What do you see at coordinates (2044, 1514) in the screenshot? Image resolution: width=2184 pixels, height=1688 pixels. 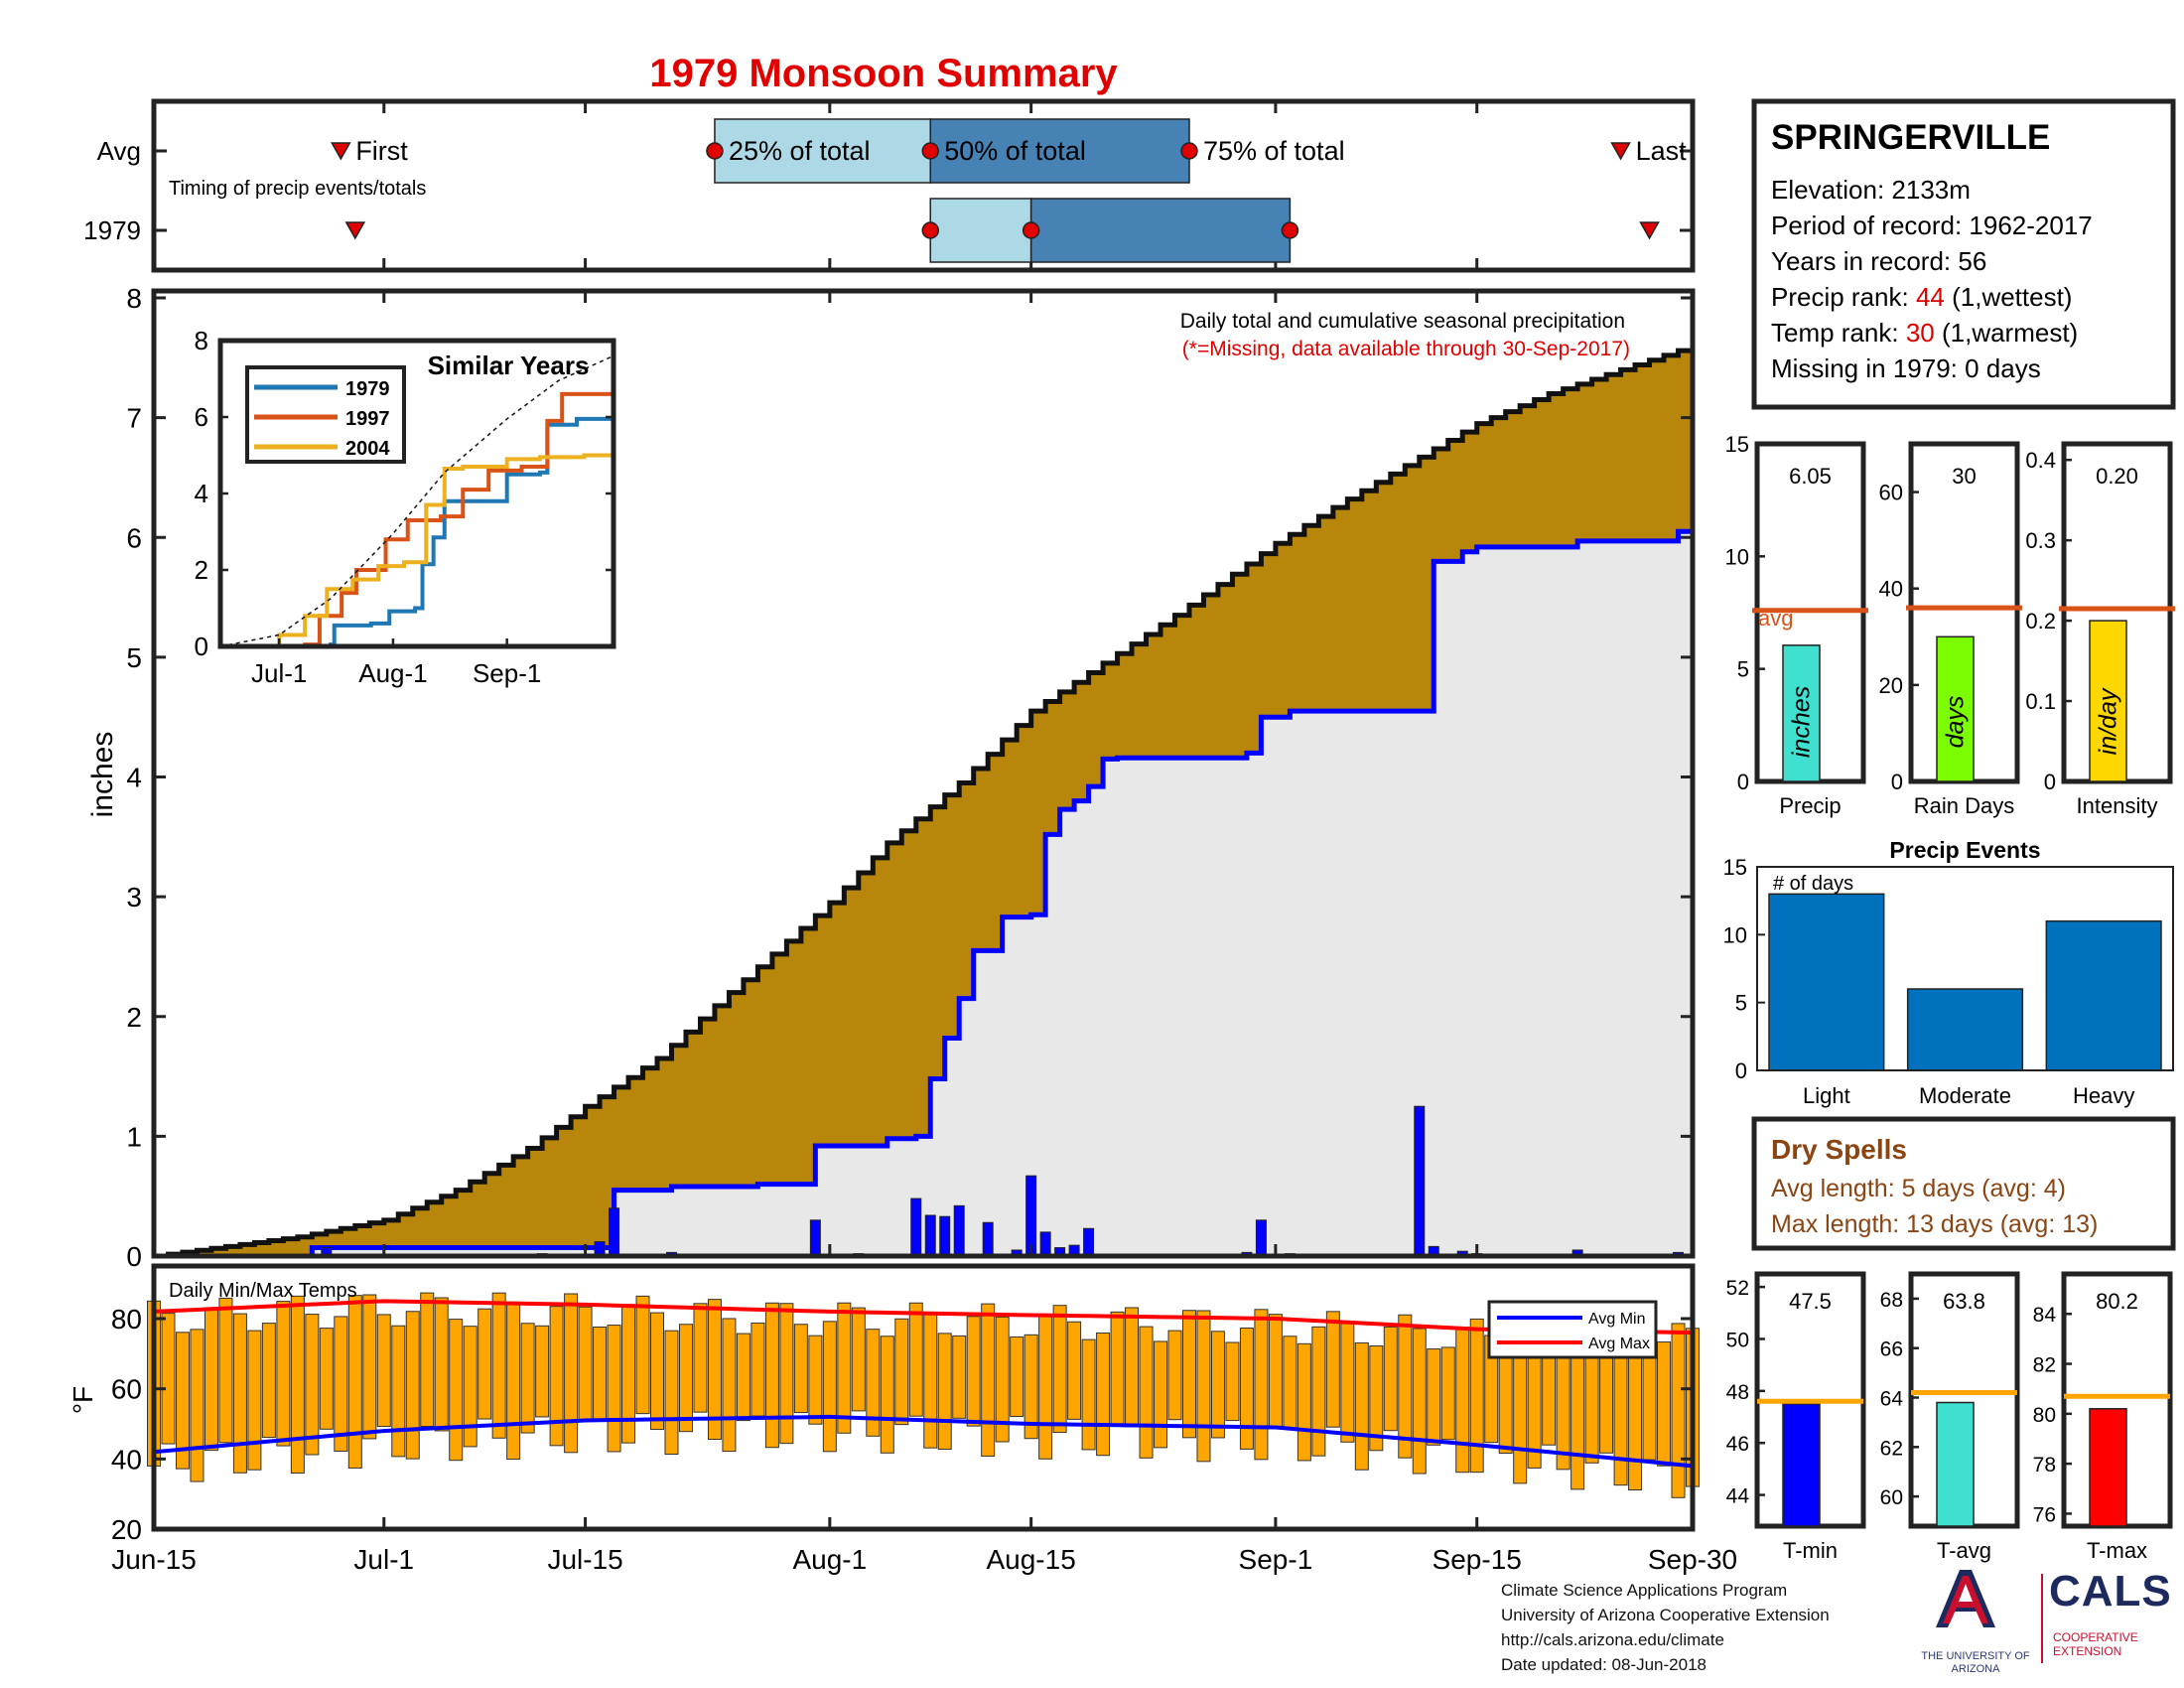 I see `temp-bar-ytick-label: 76` at bounding box center [2044, 1514].